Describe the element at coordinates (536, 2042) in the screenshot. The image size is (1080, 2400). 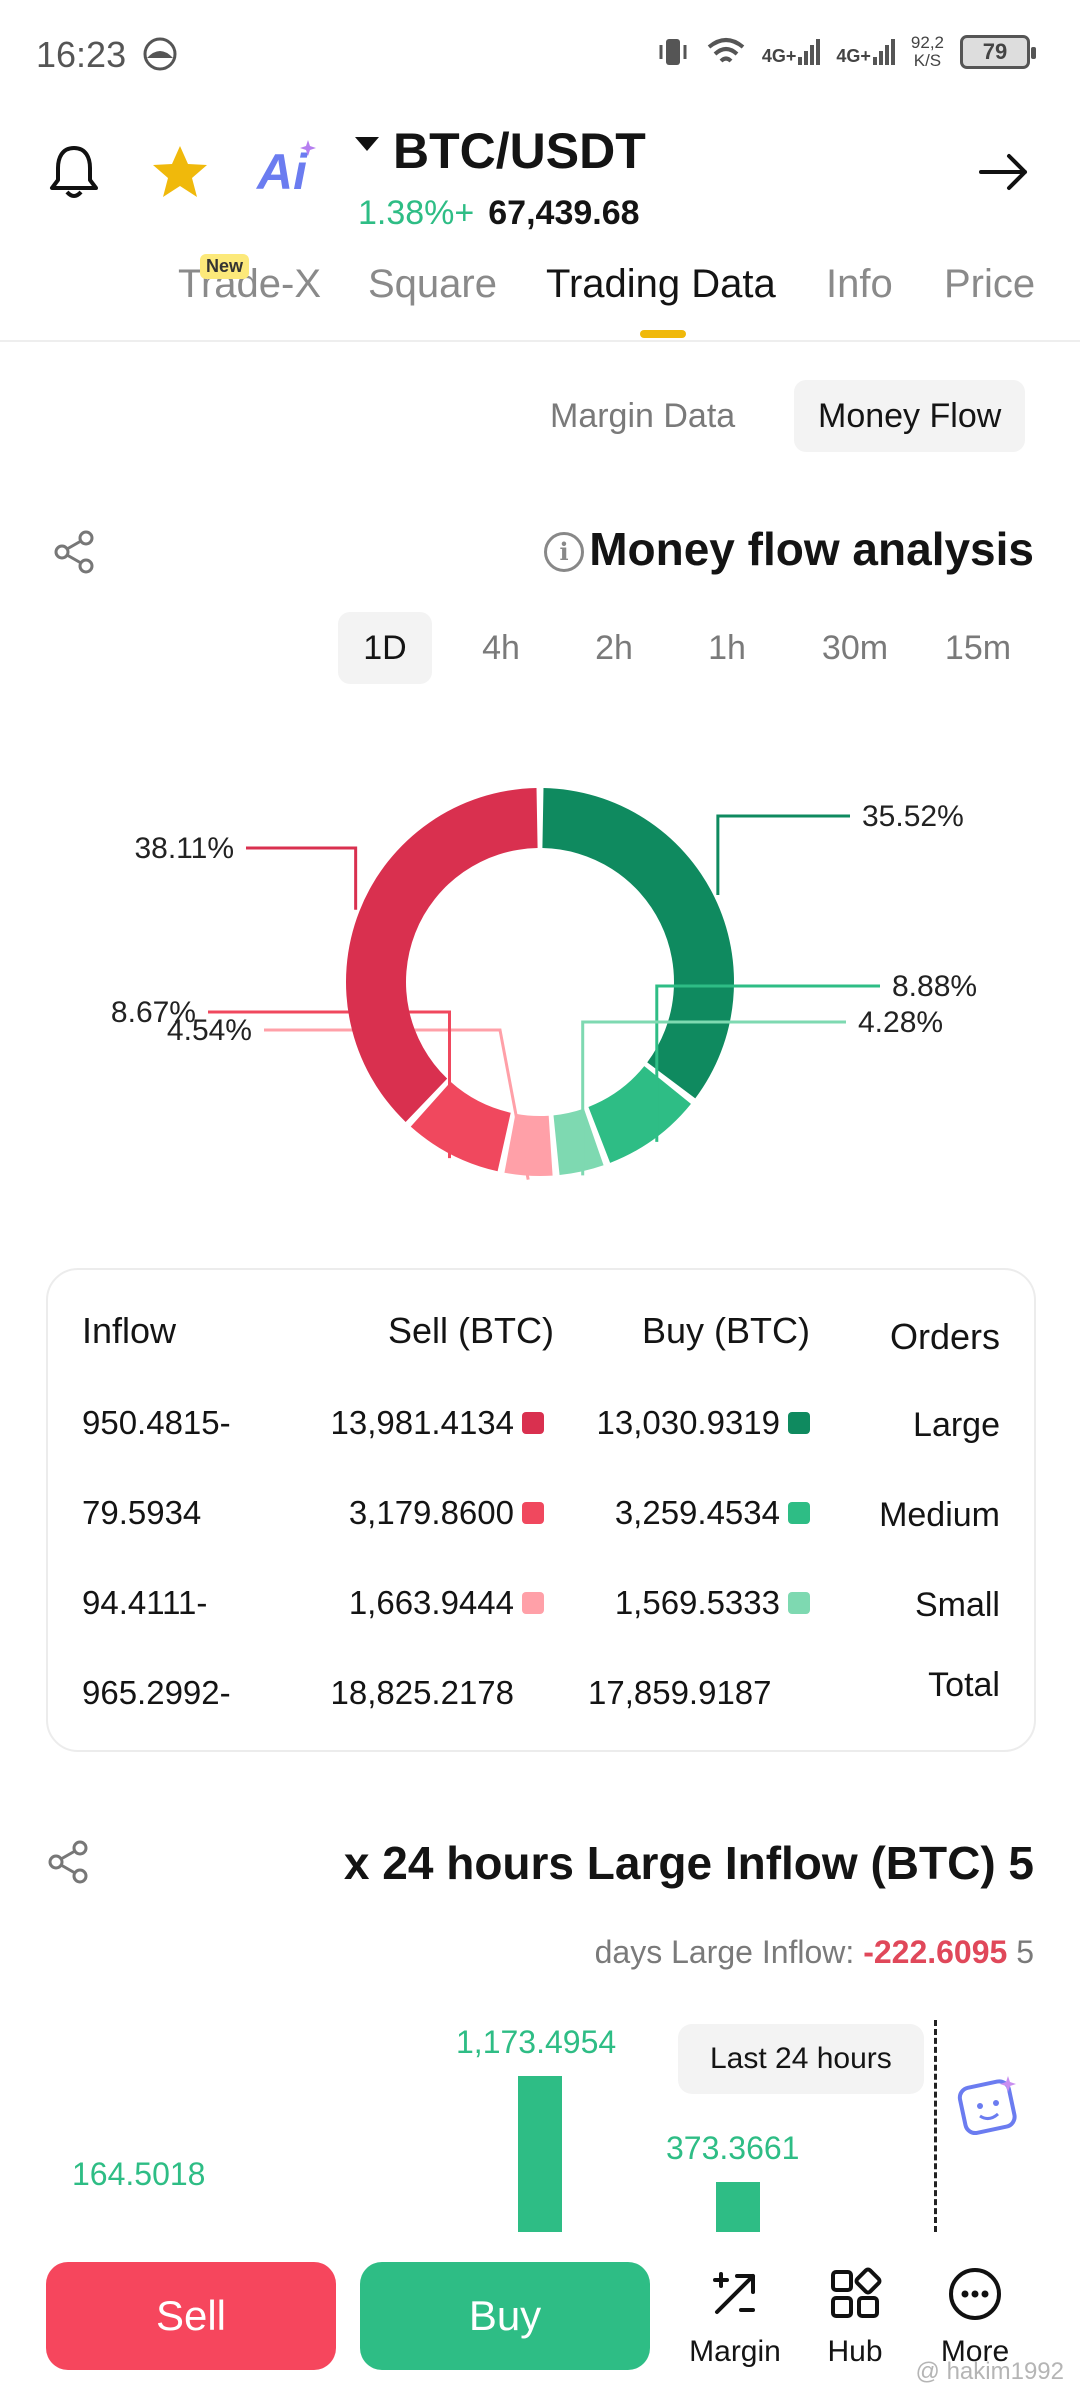
I see `inflow-bar-label-2: 1,173.4954` at that location.